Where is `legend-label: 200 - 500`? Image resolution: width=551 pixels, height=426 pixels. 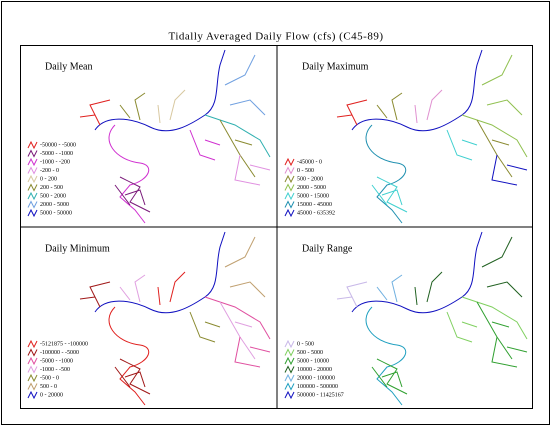
legend-label: 200 - 500 is located at coordinates (51, 188).